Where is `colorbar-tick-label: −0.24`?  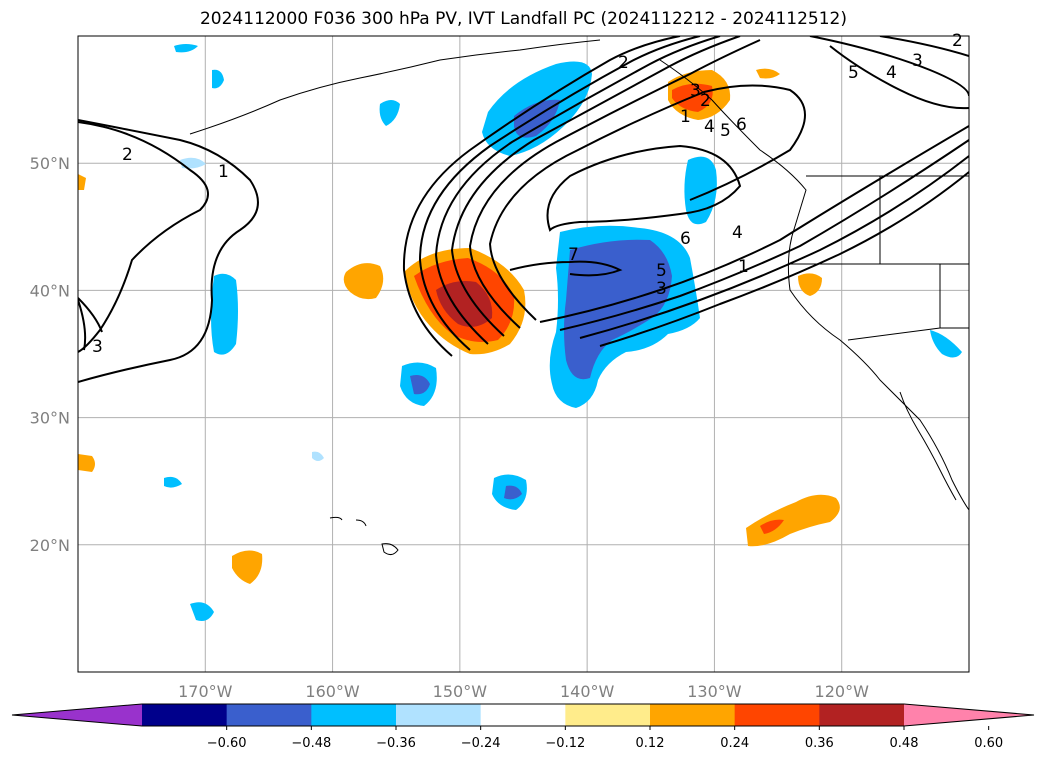
colorbar-tick-label: −0.24 is located at coordinates (481, 743).